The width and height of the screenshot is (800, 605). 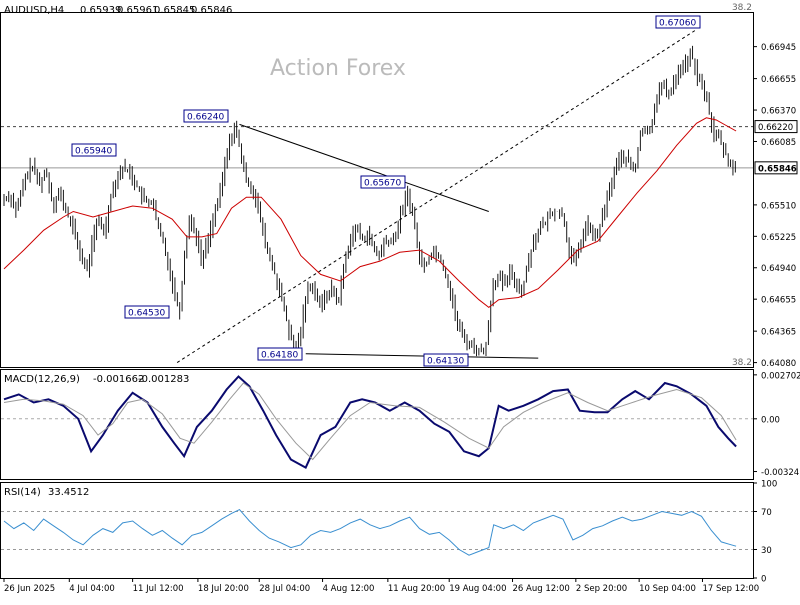 I want to click on rsi-tick-label: 70, so click(x=766, y=513).